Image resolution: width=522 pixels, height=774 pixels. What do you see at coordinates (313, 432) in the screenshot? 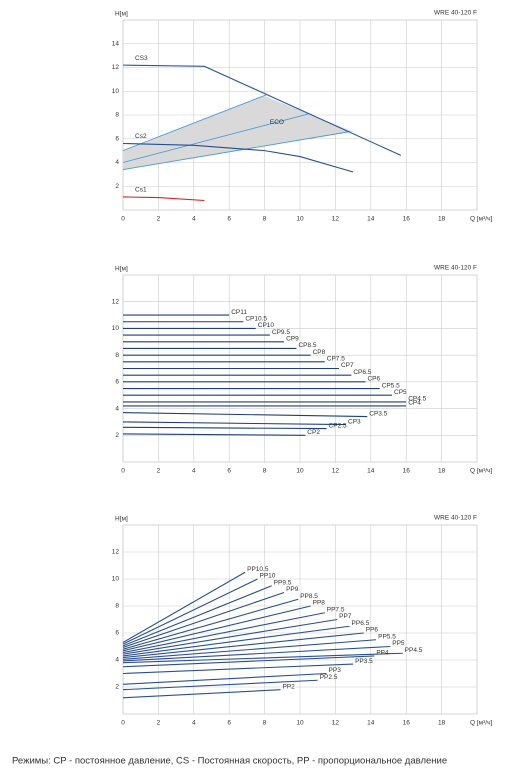
I see `series-label: CP2` at bounding box center [313, 432].